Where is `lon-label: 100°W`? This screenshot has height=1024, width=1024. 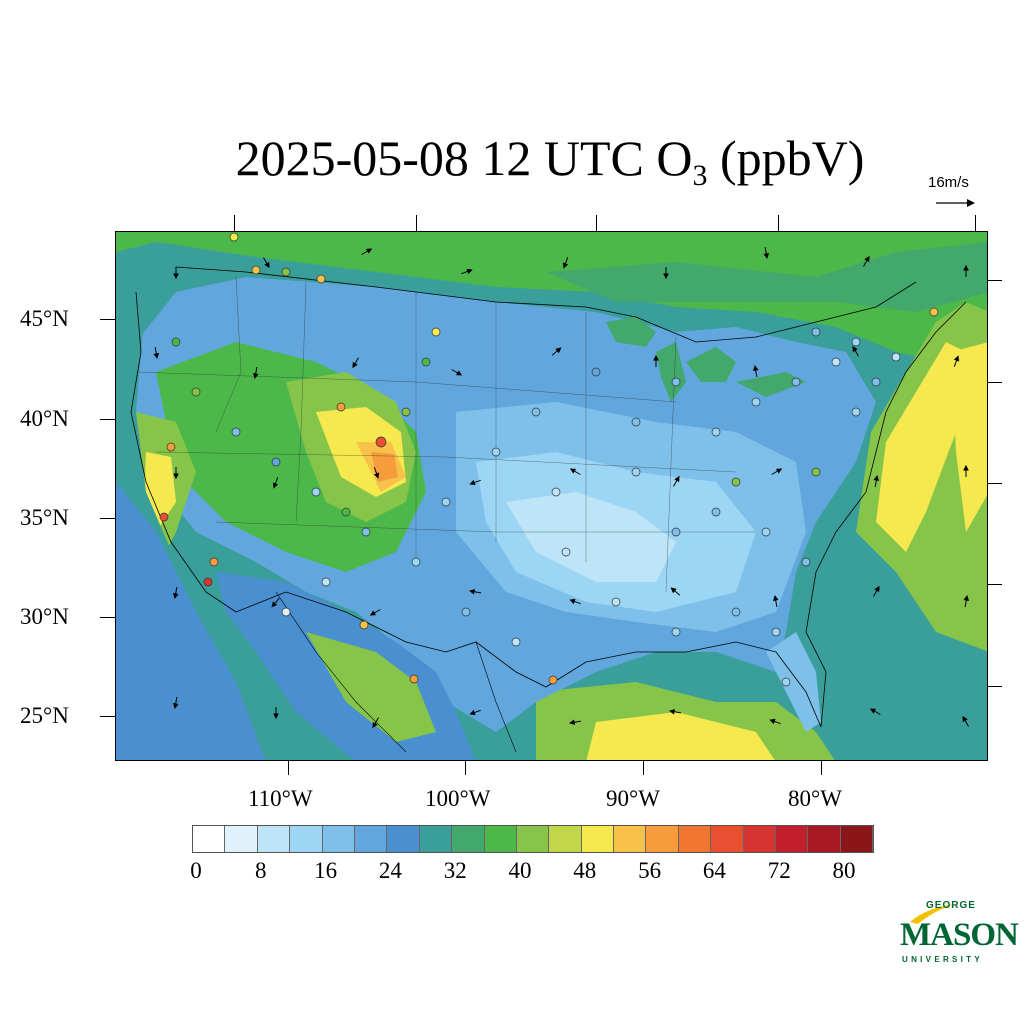
lon-label: 100°W is located at coordinates (458, 798).